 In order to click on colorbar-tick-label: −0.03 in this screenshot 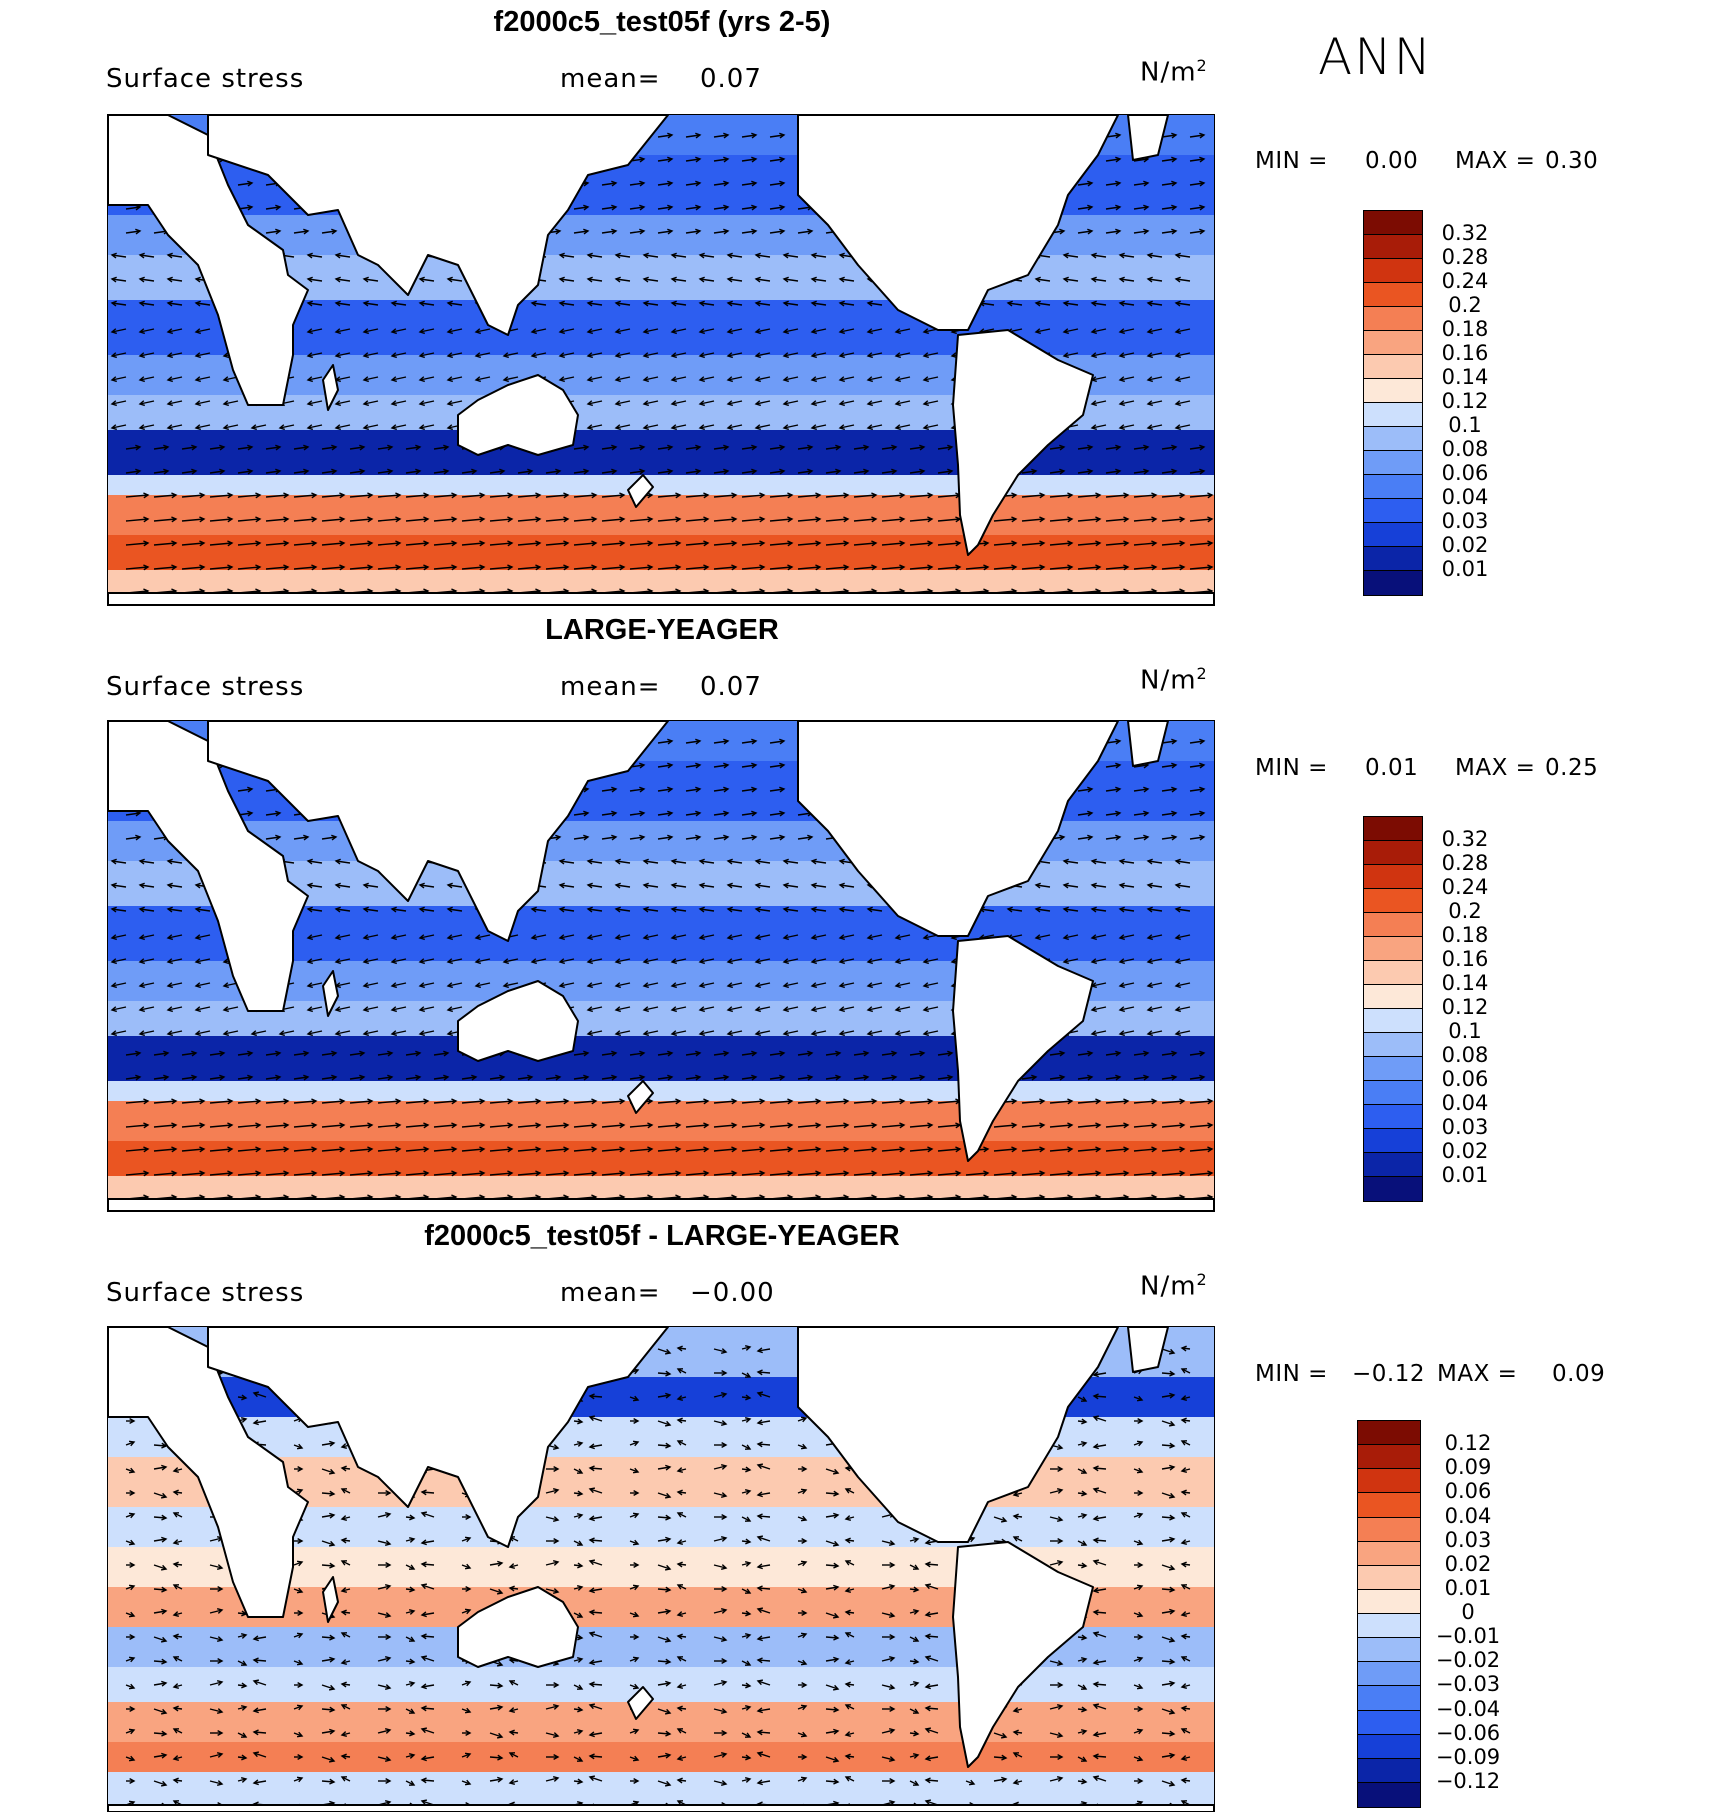, I will do `click(1468, 1684)`.